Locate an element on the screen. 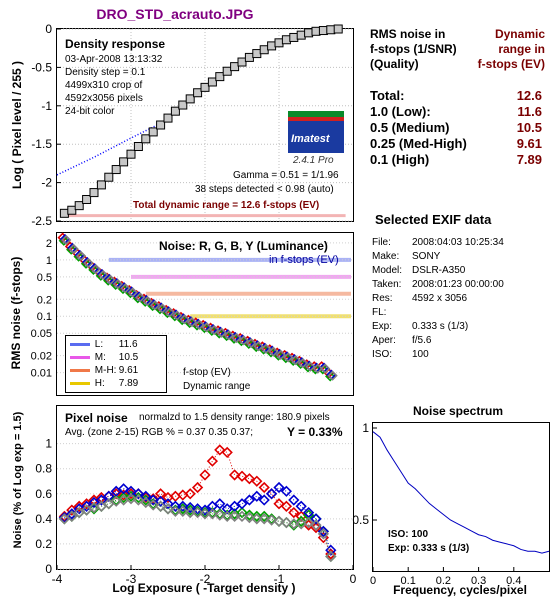 This screenshot has width=560, height=600. summary-row-value: 12.6 is located at coordinates (529, 95).